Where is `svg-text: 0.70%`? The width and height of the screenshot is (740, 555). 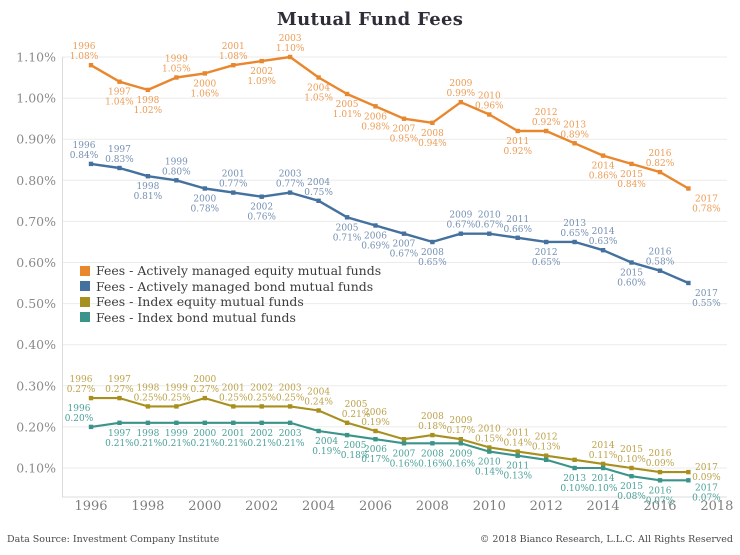
svg-text: 0.70% is located at coordinates (36, 221).